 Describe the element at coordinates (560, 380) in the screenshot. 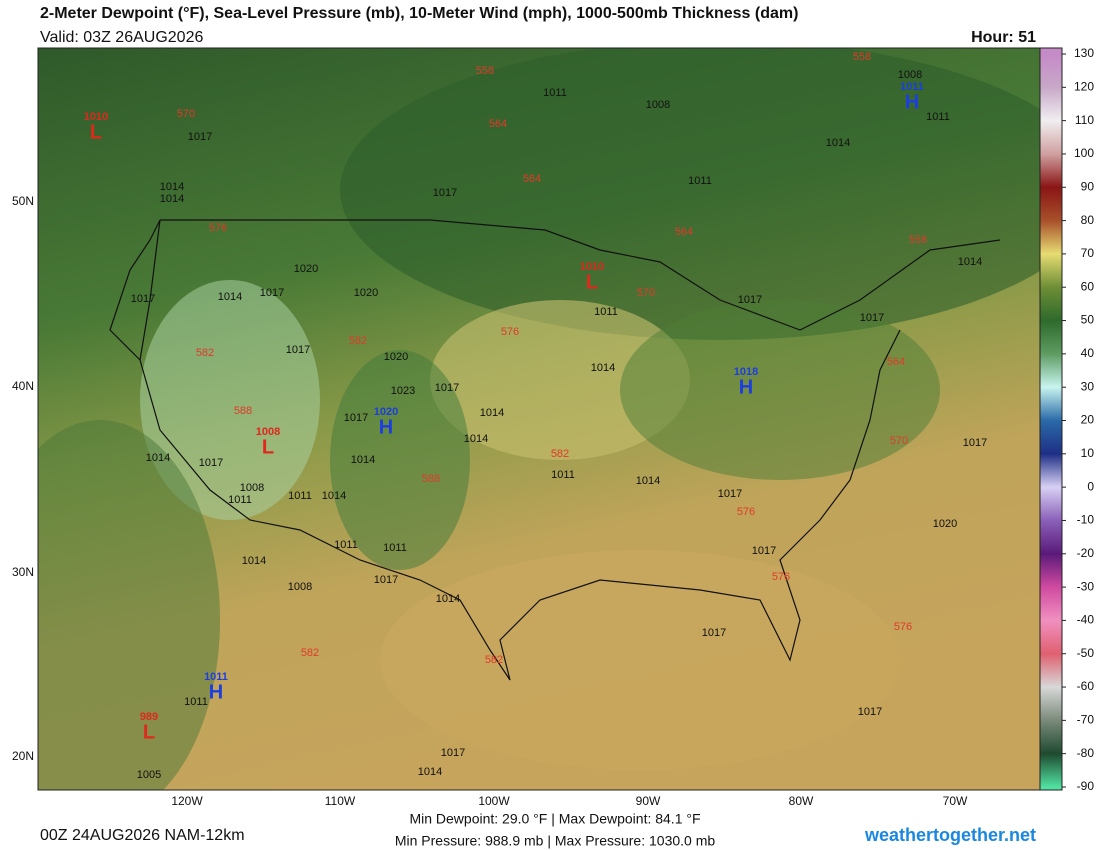

I see `plains-dry` at that location.